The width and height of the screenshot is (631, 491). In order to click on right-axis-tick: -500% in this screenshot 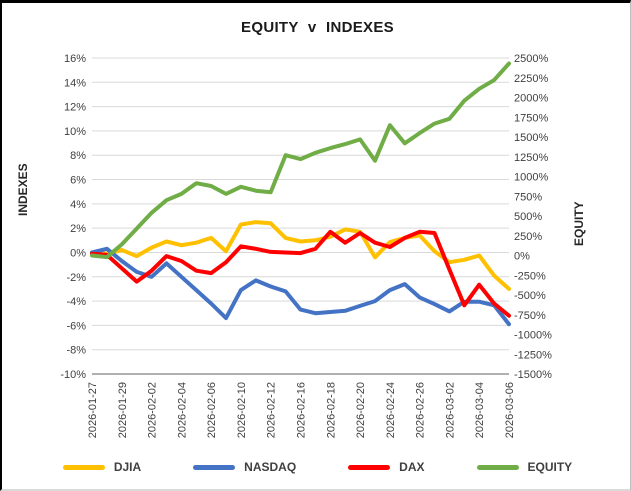, I will do `click(530, 296)`.